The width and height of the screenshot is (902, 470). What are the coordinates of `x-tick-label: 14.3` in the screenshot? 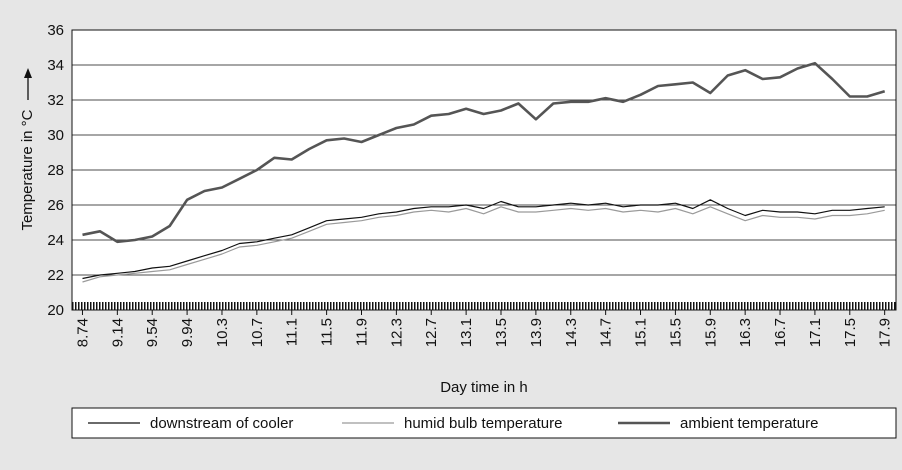 It's located at (571, 332).